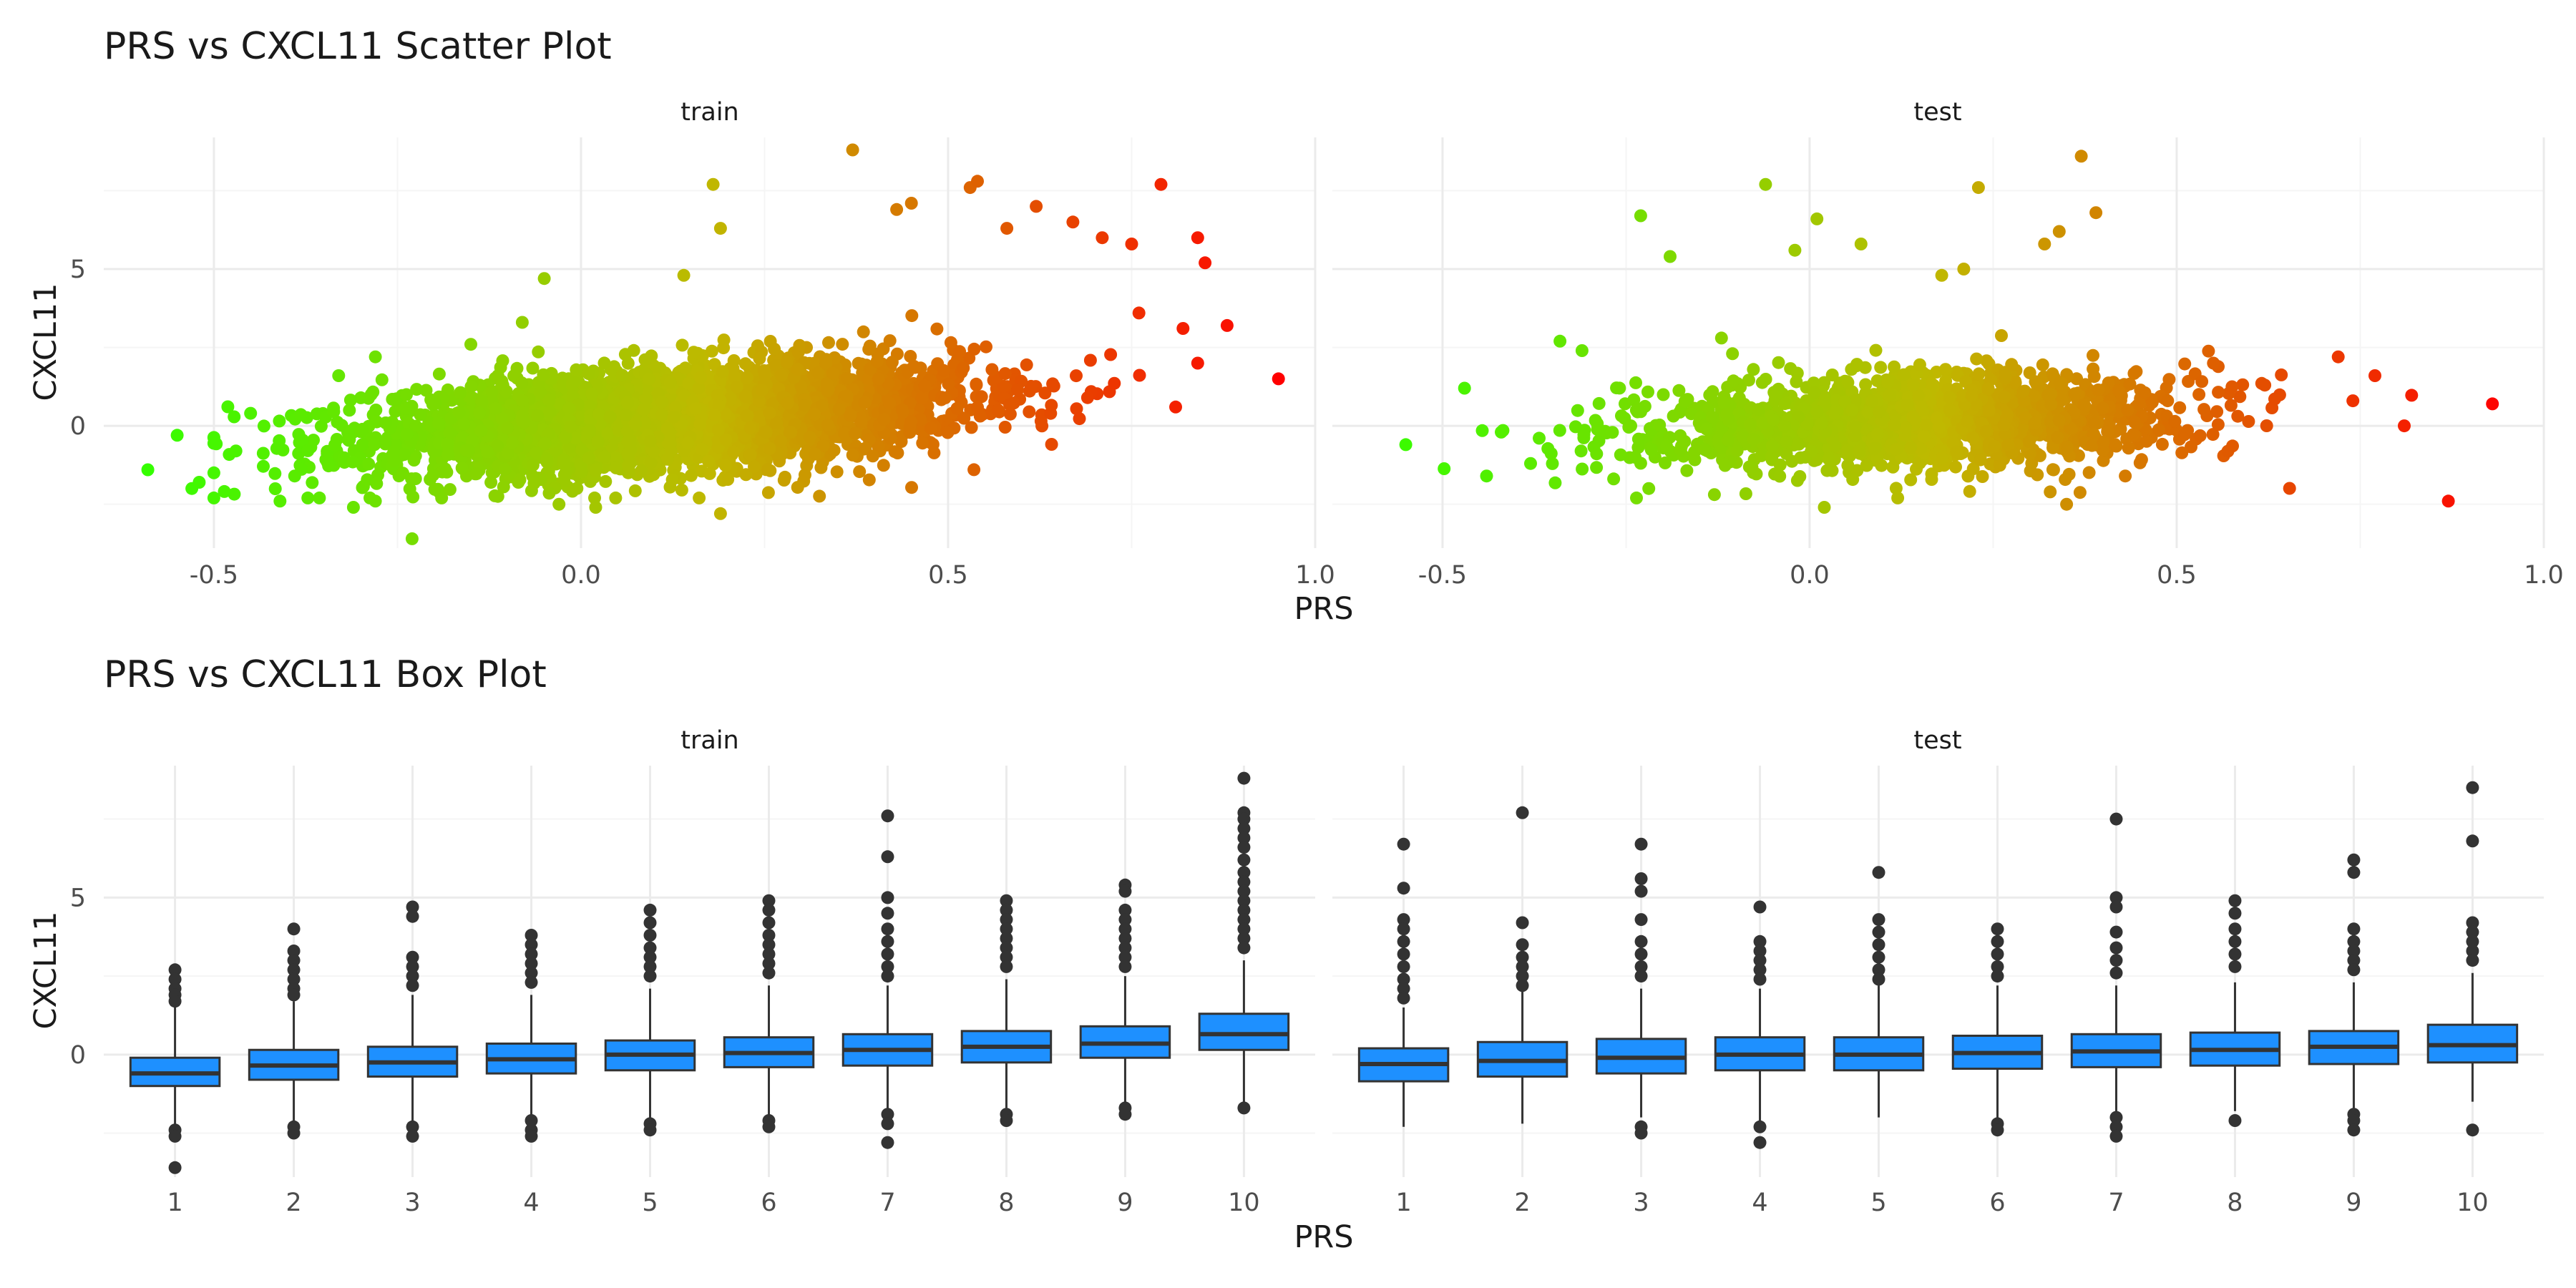 Image resolution: width=2576 pixels, height=1288 pixels. What do you see at coordinates (1937, 112) in the screenshot?
I see `scatter-strip-test: test` at bounding box center [1937, 112].